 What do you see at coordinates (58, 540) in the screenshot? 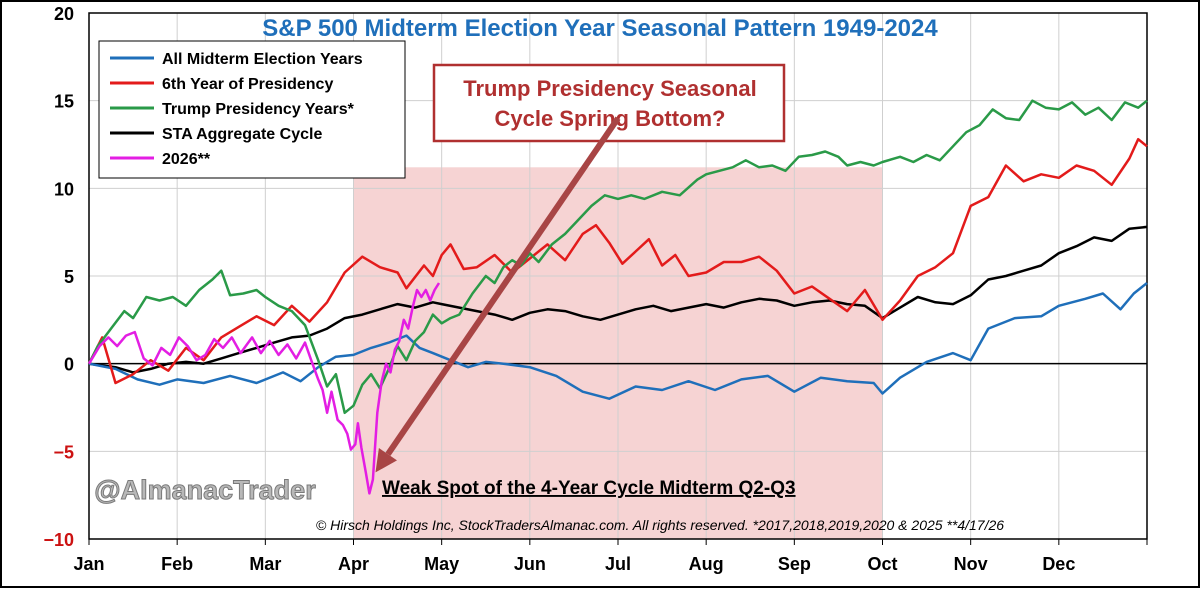
I see `y-tick-label: −10` at bounding box center [58, 540].